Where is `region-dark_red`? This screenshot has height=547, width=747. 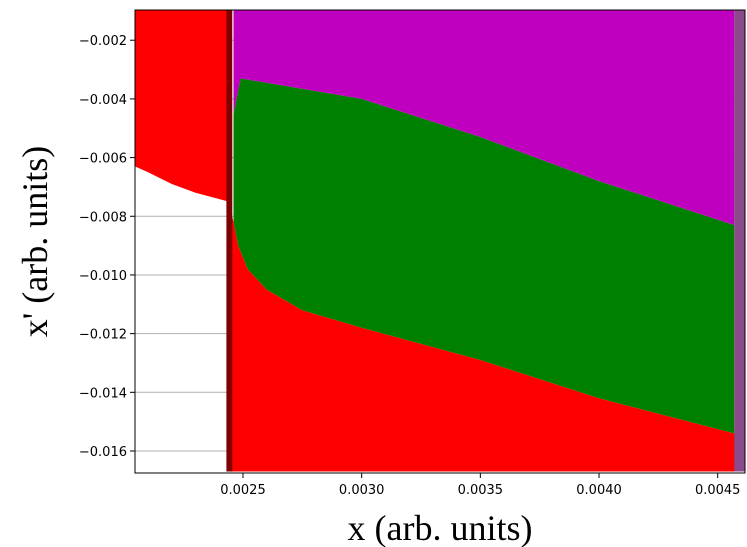
region-dark_red is located at coordinates (229, 241).